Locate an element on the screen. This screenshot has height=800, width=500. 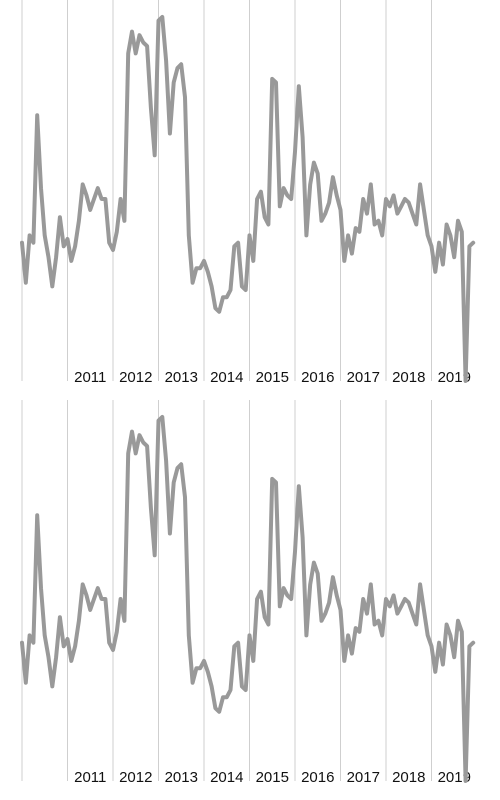
bottom-x-tick-label-2012: 2012 is located at coordinates (135, 777).